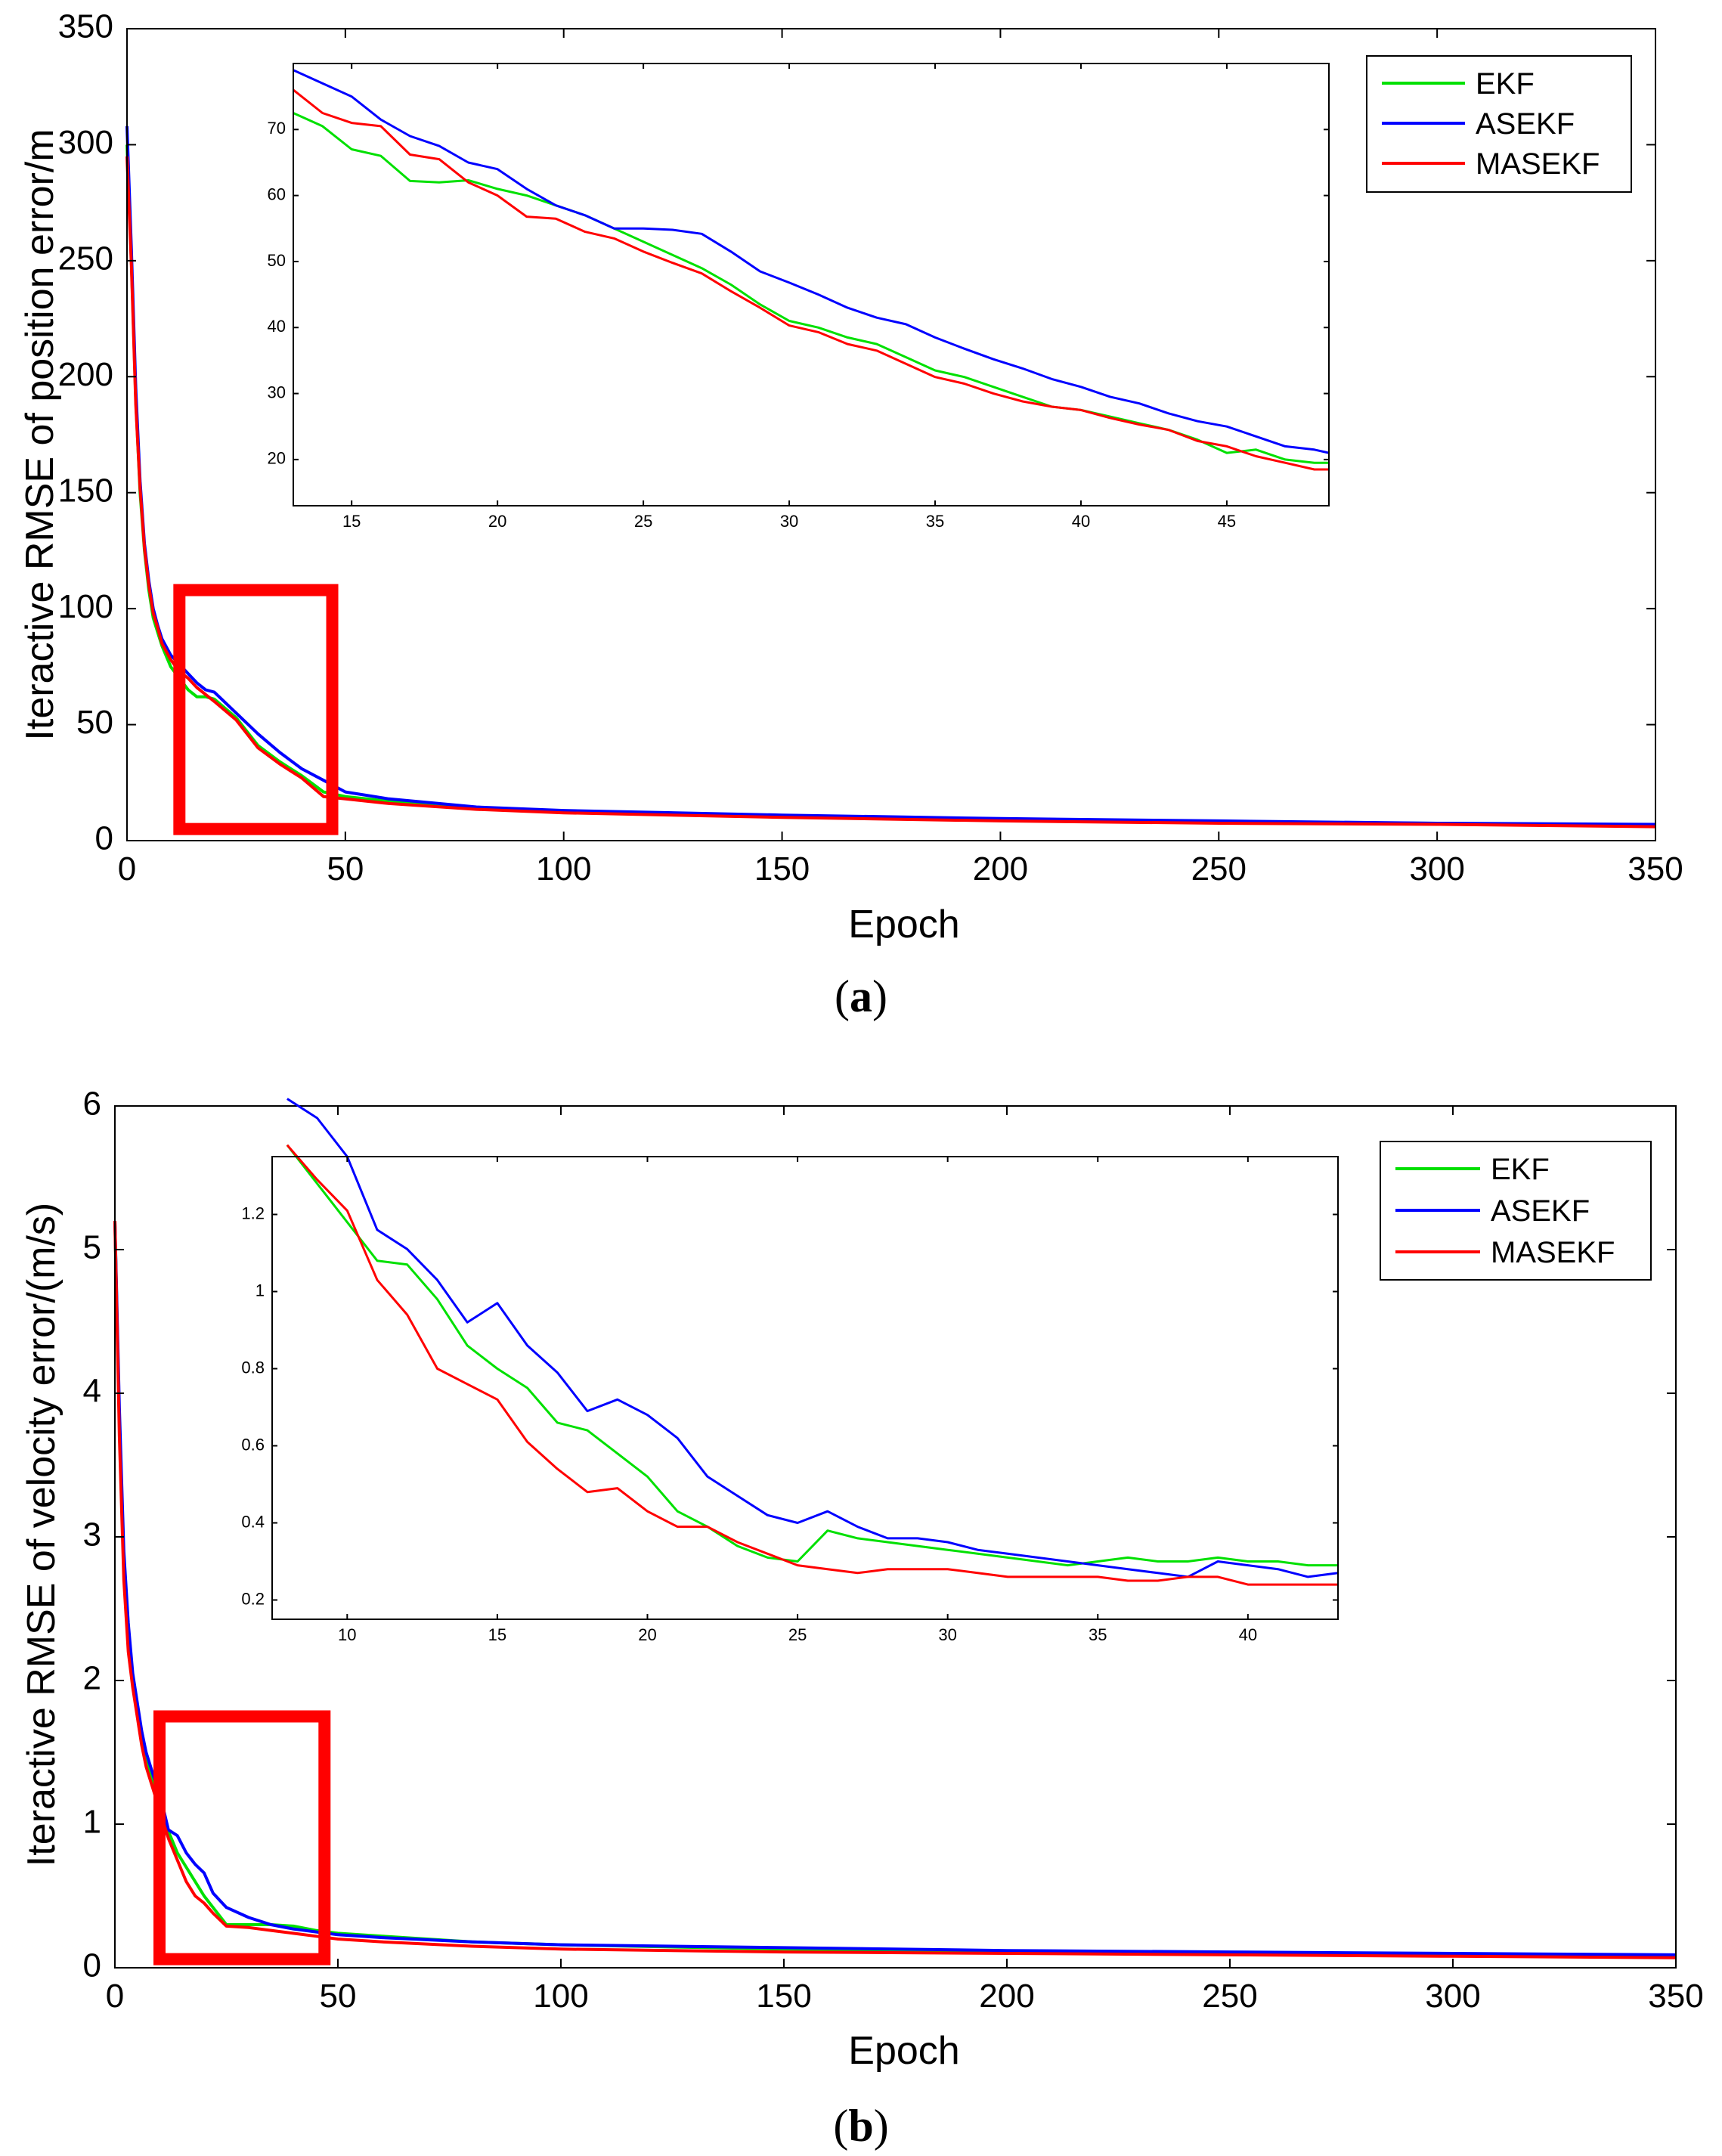  What do you see at coordinates (1229, 1996) in the screenshot?
I see `main-b-xtick-label: 250` at bounding box center [1229, 1996].